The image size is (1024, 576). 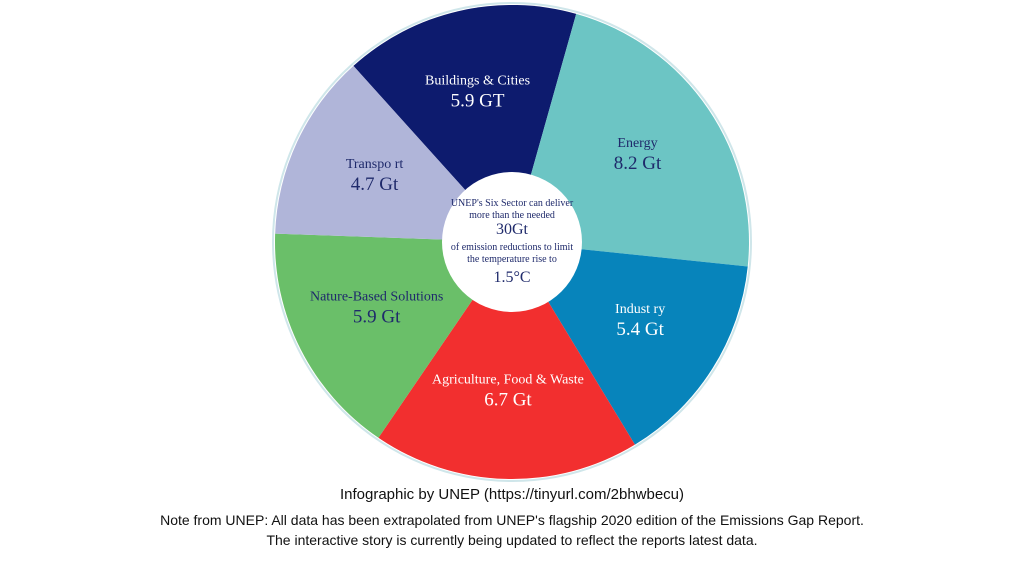 What do you see at coordinates (375, 184) in the screenshot?
I see `slice-value-label: 4.7 Gt` at bounding box center [375, 184].